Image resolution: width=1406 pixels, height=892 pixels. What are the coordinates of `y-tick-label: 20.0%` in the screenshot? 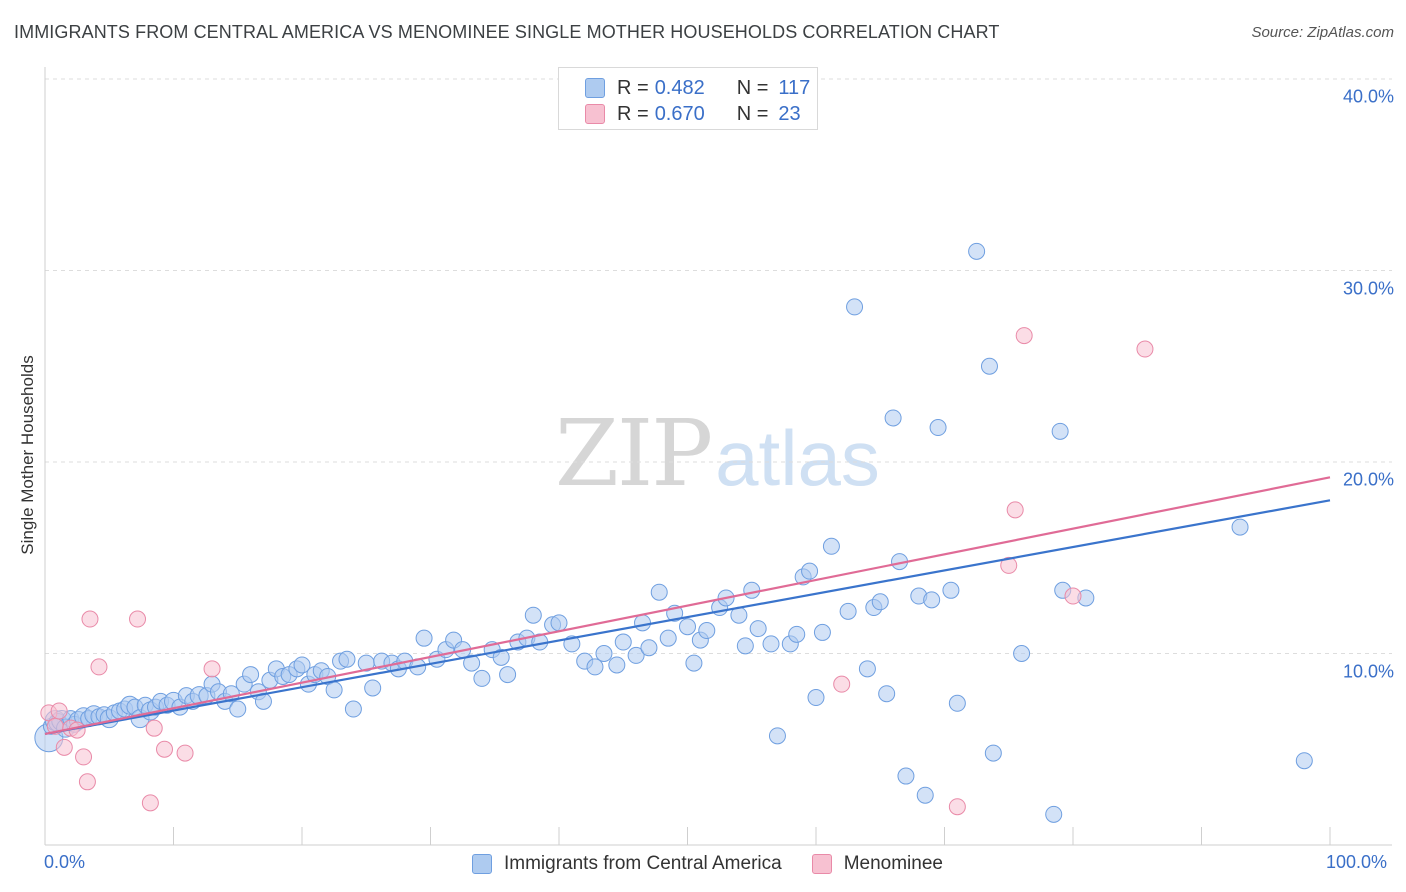 It's located at (1368, 479).